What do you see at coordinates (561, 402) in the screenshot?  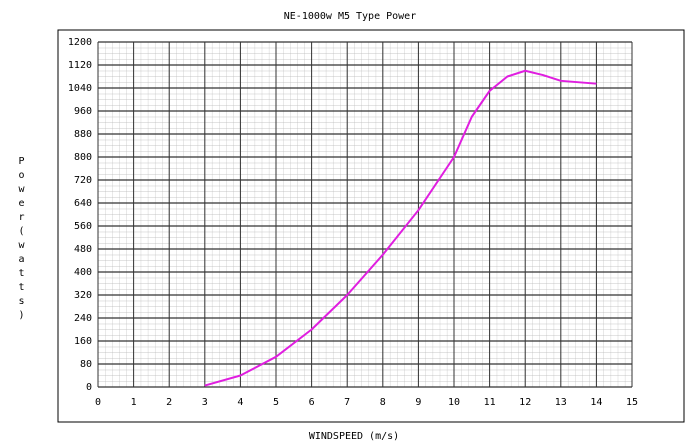 I see `x-tick-label: 13` at bounding box center [561, 402].